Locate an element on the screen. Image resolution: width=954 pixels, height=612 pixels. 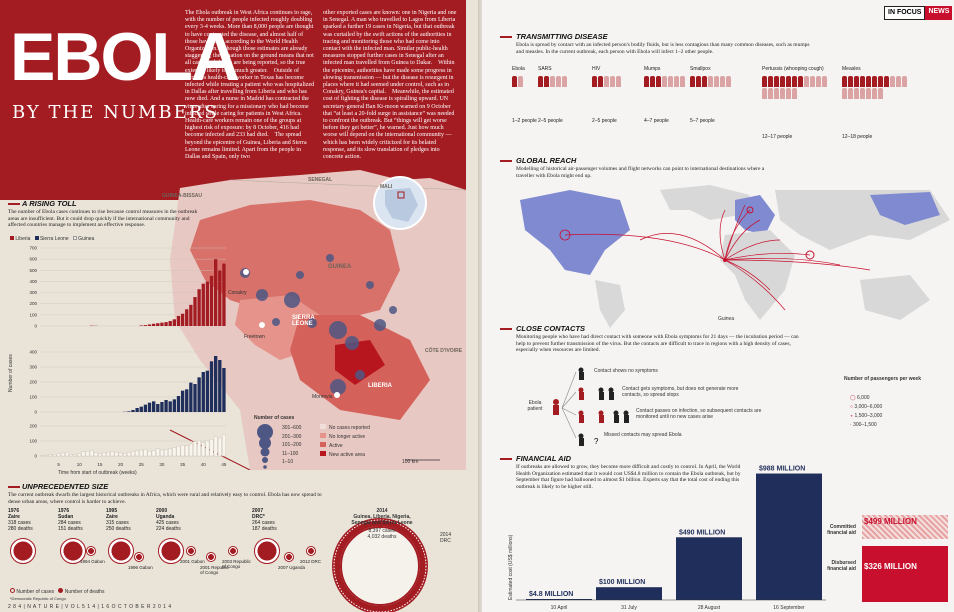
rising-toll-ylabel: Number of cases is located at coordinates (11, 373).